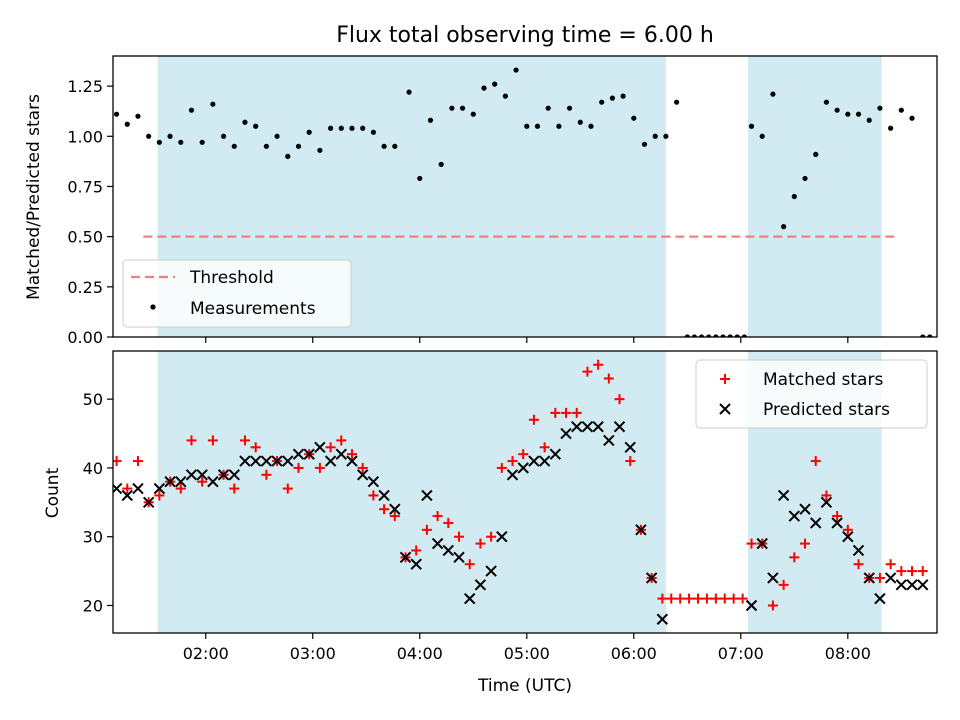 Image resolution: width=960 pixels, height=720 pixels. Describe the element at coordinates (826, 410) in the screenshot. I see `legend-label: Predicted stars` at that location.